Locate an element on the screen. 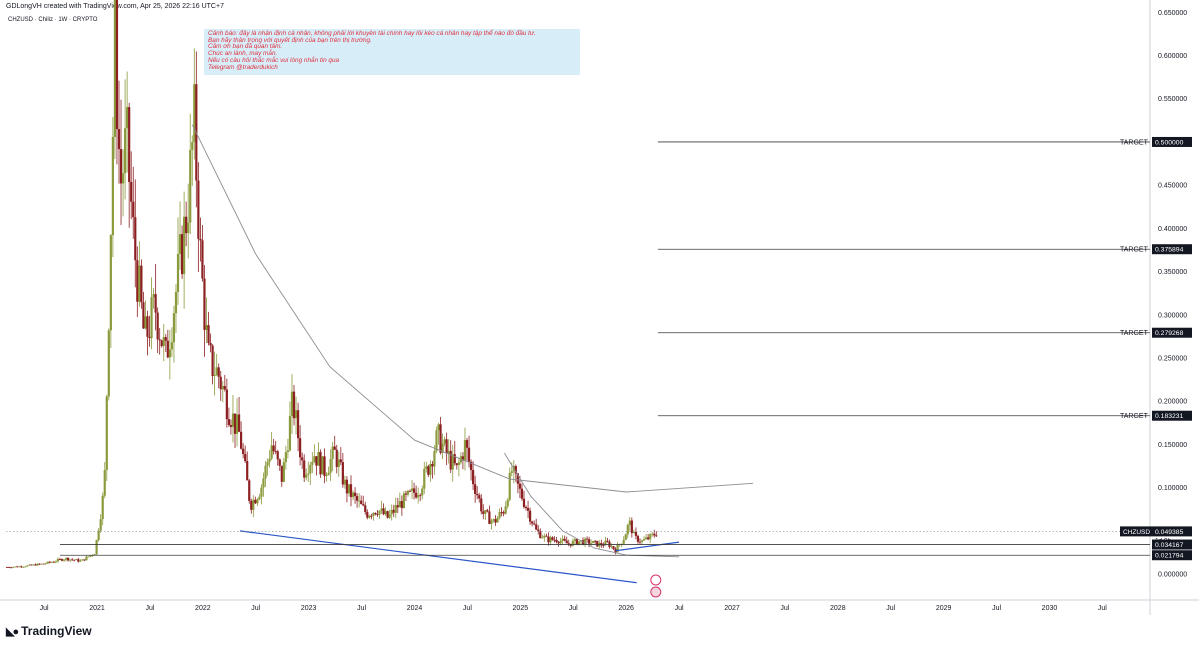  symbol-tag: CHZUSD is located at coordinates (1136, 532).